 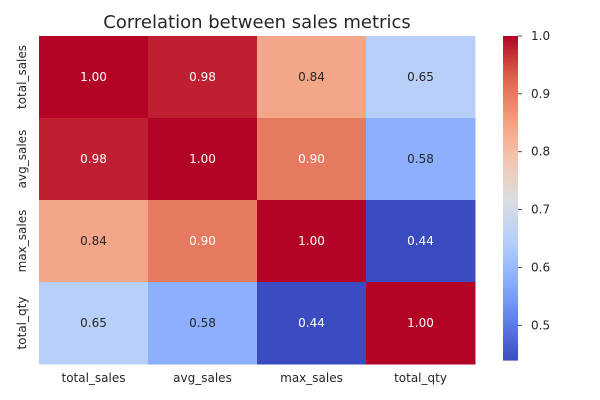 What do you see at coordinates (526, 195) in the screenshot?
I see `colorbar: 0.5 0.6 0.7 0.8 0.9 1.0` at bounding box center [526, 195].